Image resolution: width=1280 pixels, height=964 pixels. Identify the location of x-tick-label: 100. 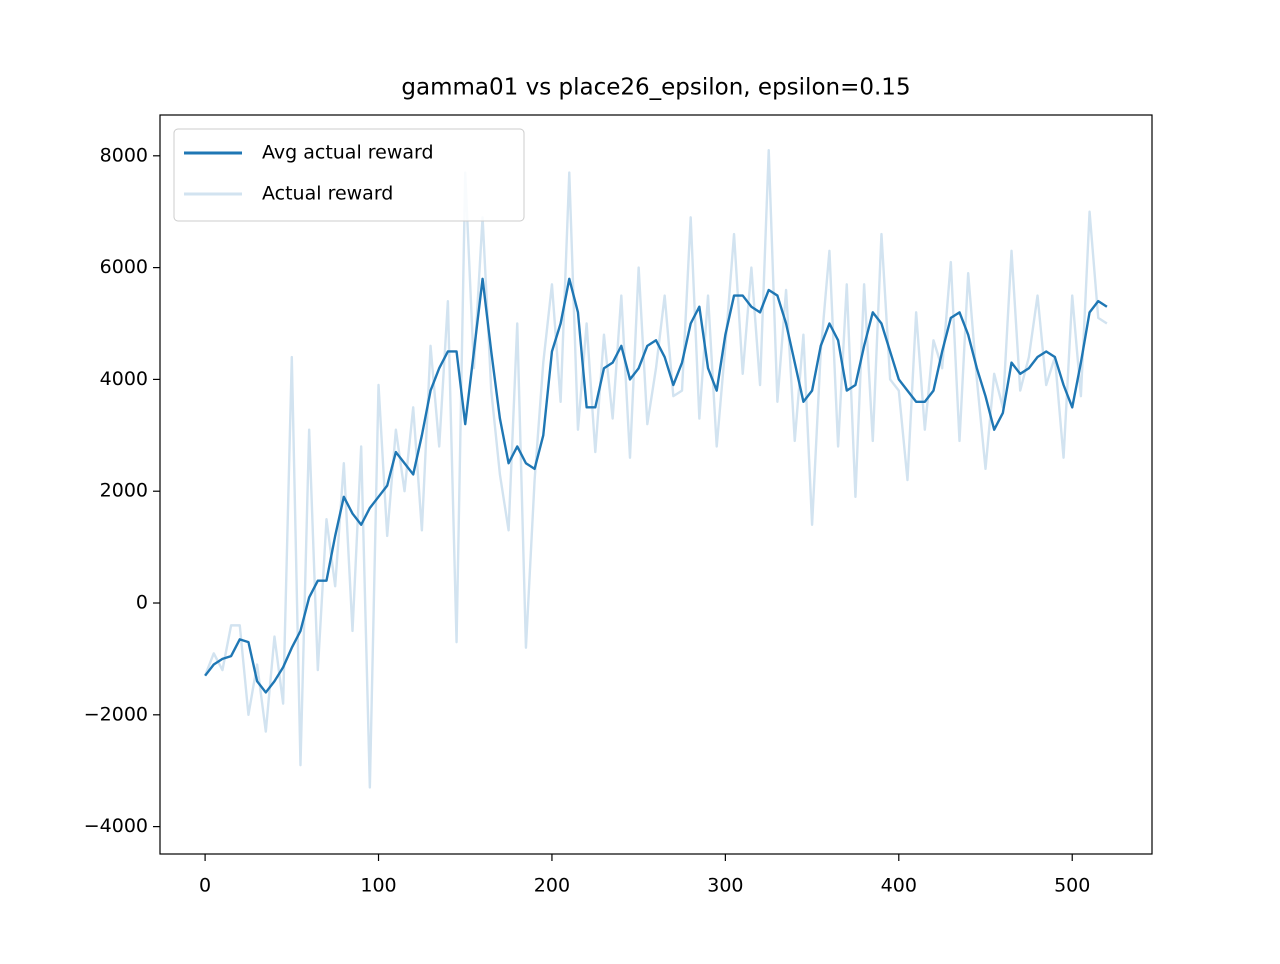
(378, 886).